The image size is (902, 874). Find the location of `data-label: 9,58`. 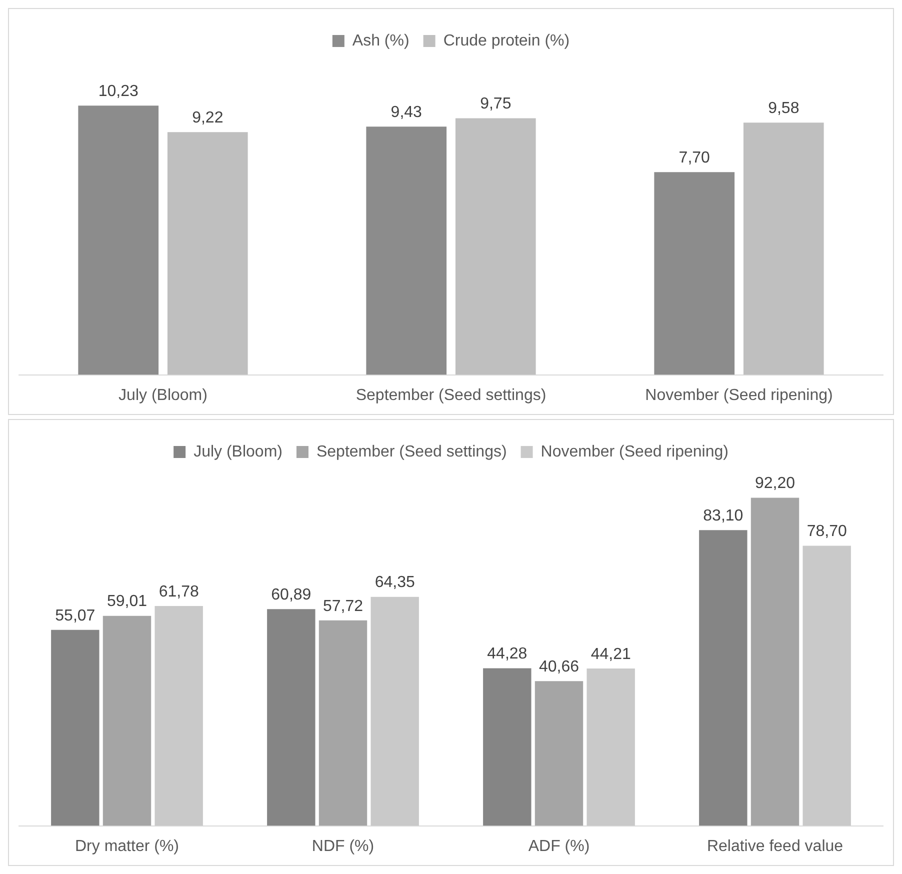

data-label: 9,58 is located at coordinates (784, 109).